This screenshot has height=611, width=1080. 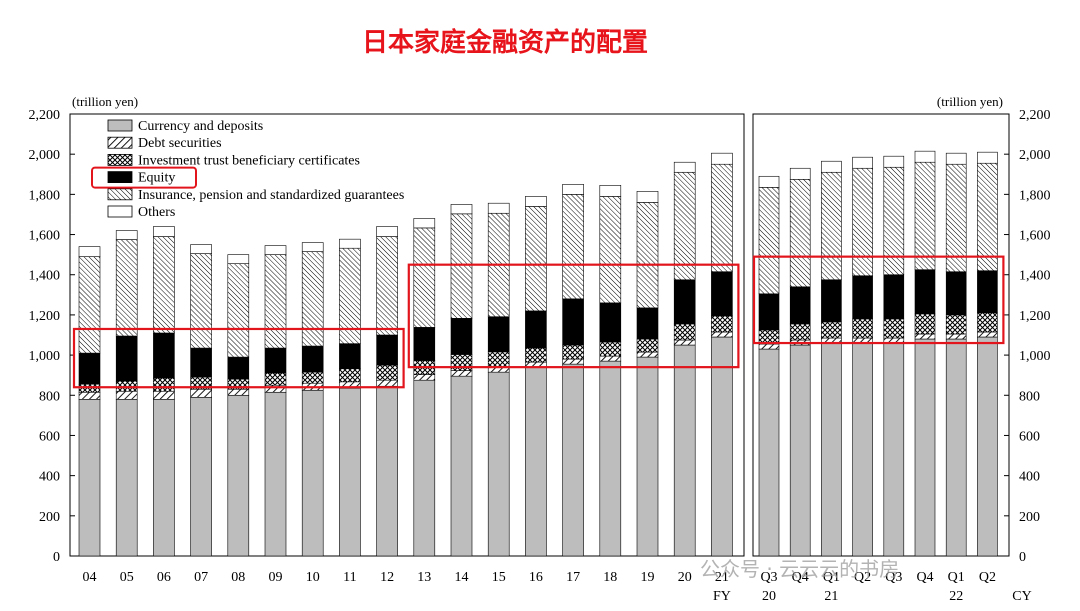 What do you see at coordinates (45, 236) in the screenshot?
I see `y-tick-label-left: 1,600` at bounding box center [45, 236].